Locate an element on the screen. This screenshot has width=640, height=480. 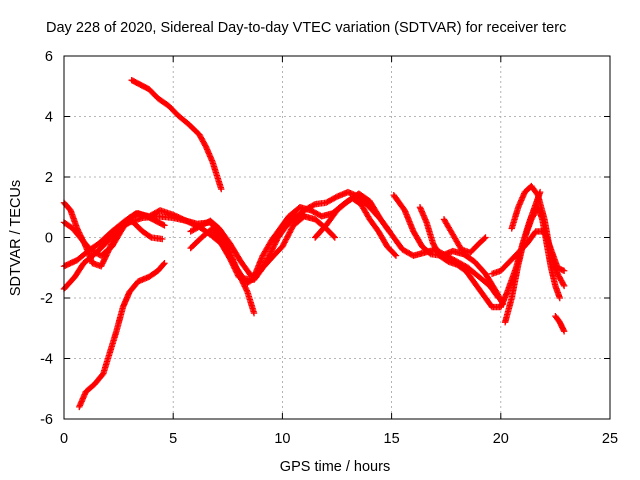
y-tick-label: -4 is located at coordinates (46, 360).